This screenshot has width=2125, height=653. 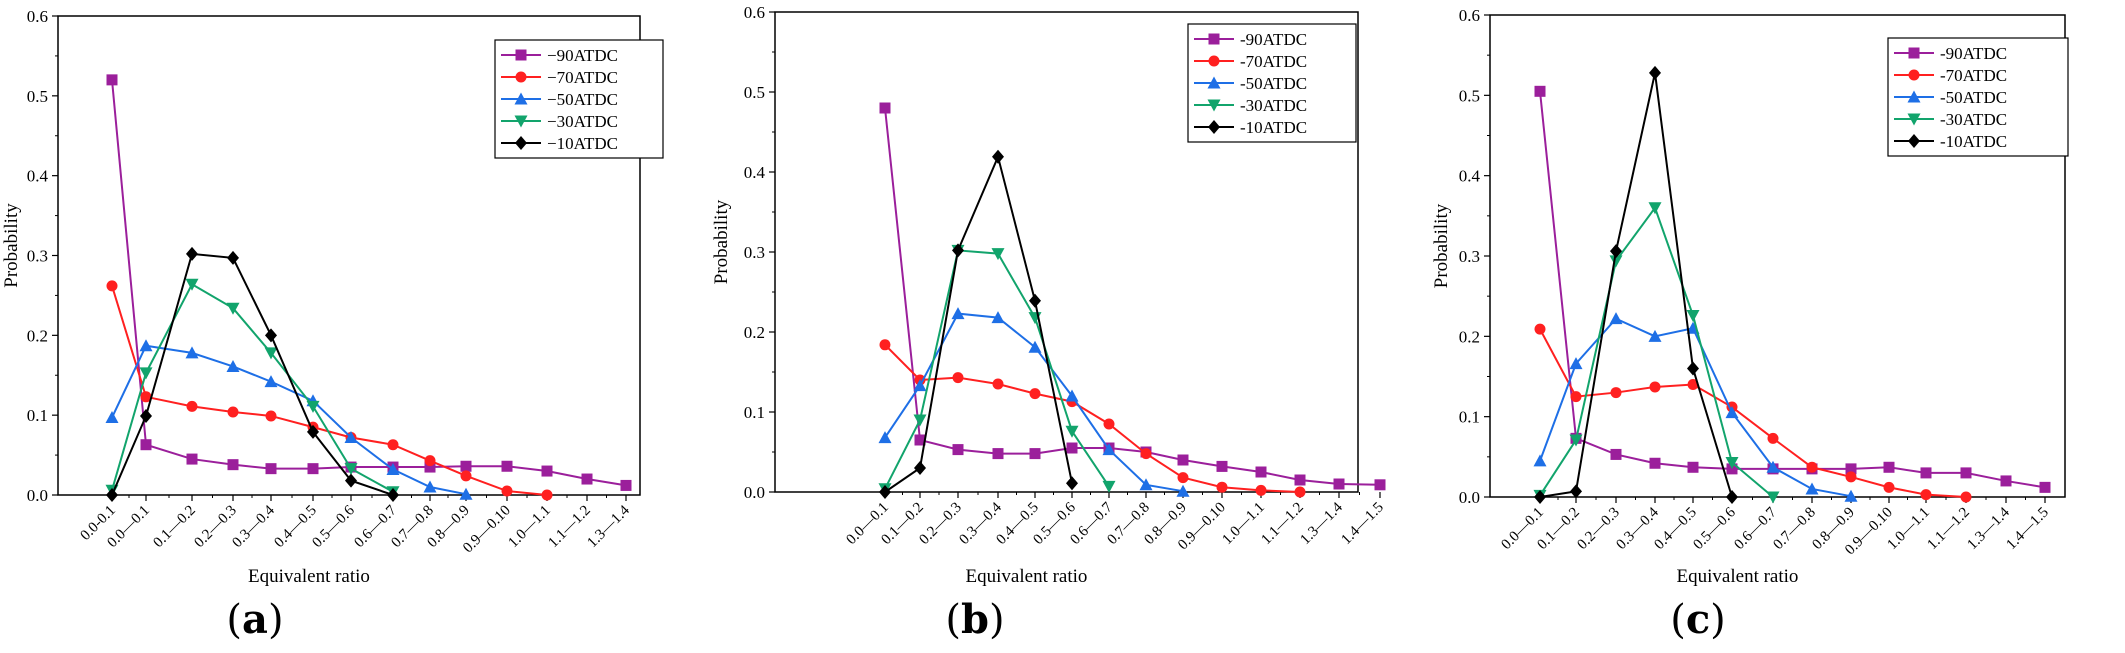 What do you see at coordinates (1469, 497) in the screenshot?
I see `y-tick-label: 0.0` at bounding box center [1469, 497].